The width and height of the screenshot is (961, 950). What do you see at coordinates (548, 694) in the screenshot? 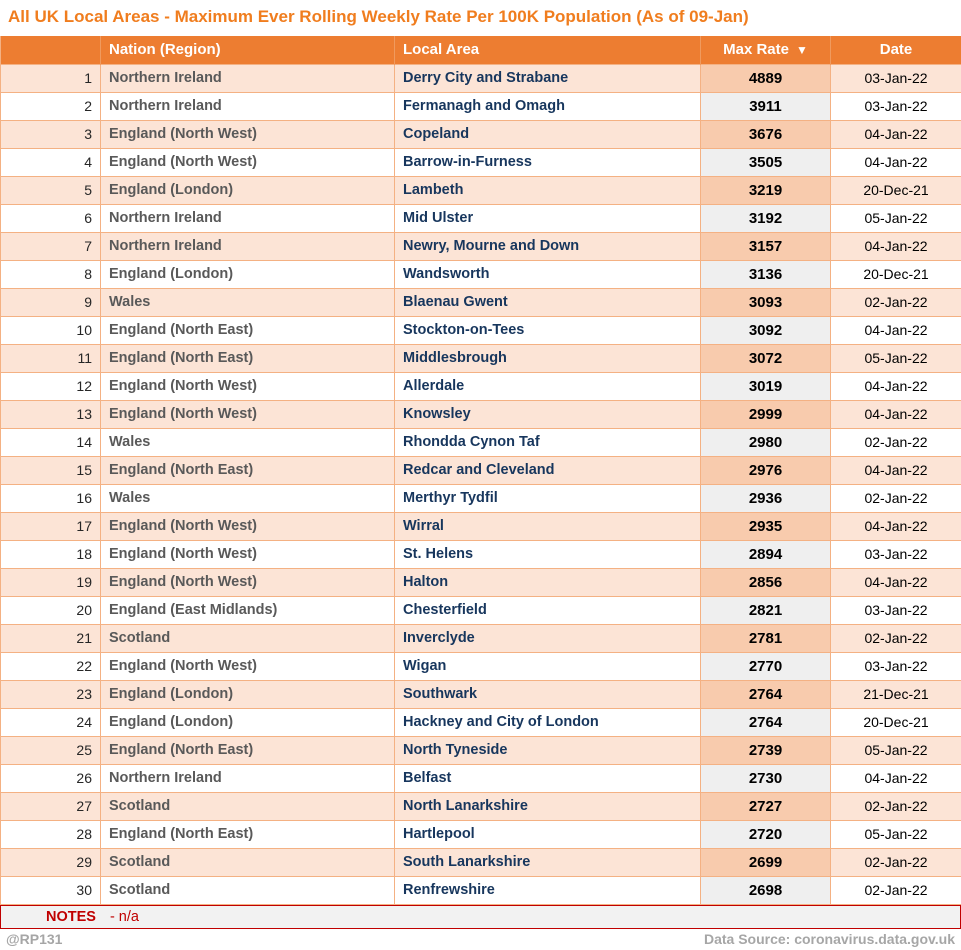
I see `local-area-cell: Southwark` at bounding box center [548, 694].